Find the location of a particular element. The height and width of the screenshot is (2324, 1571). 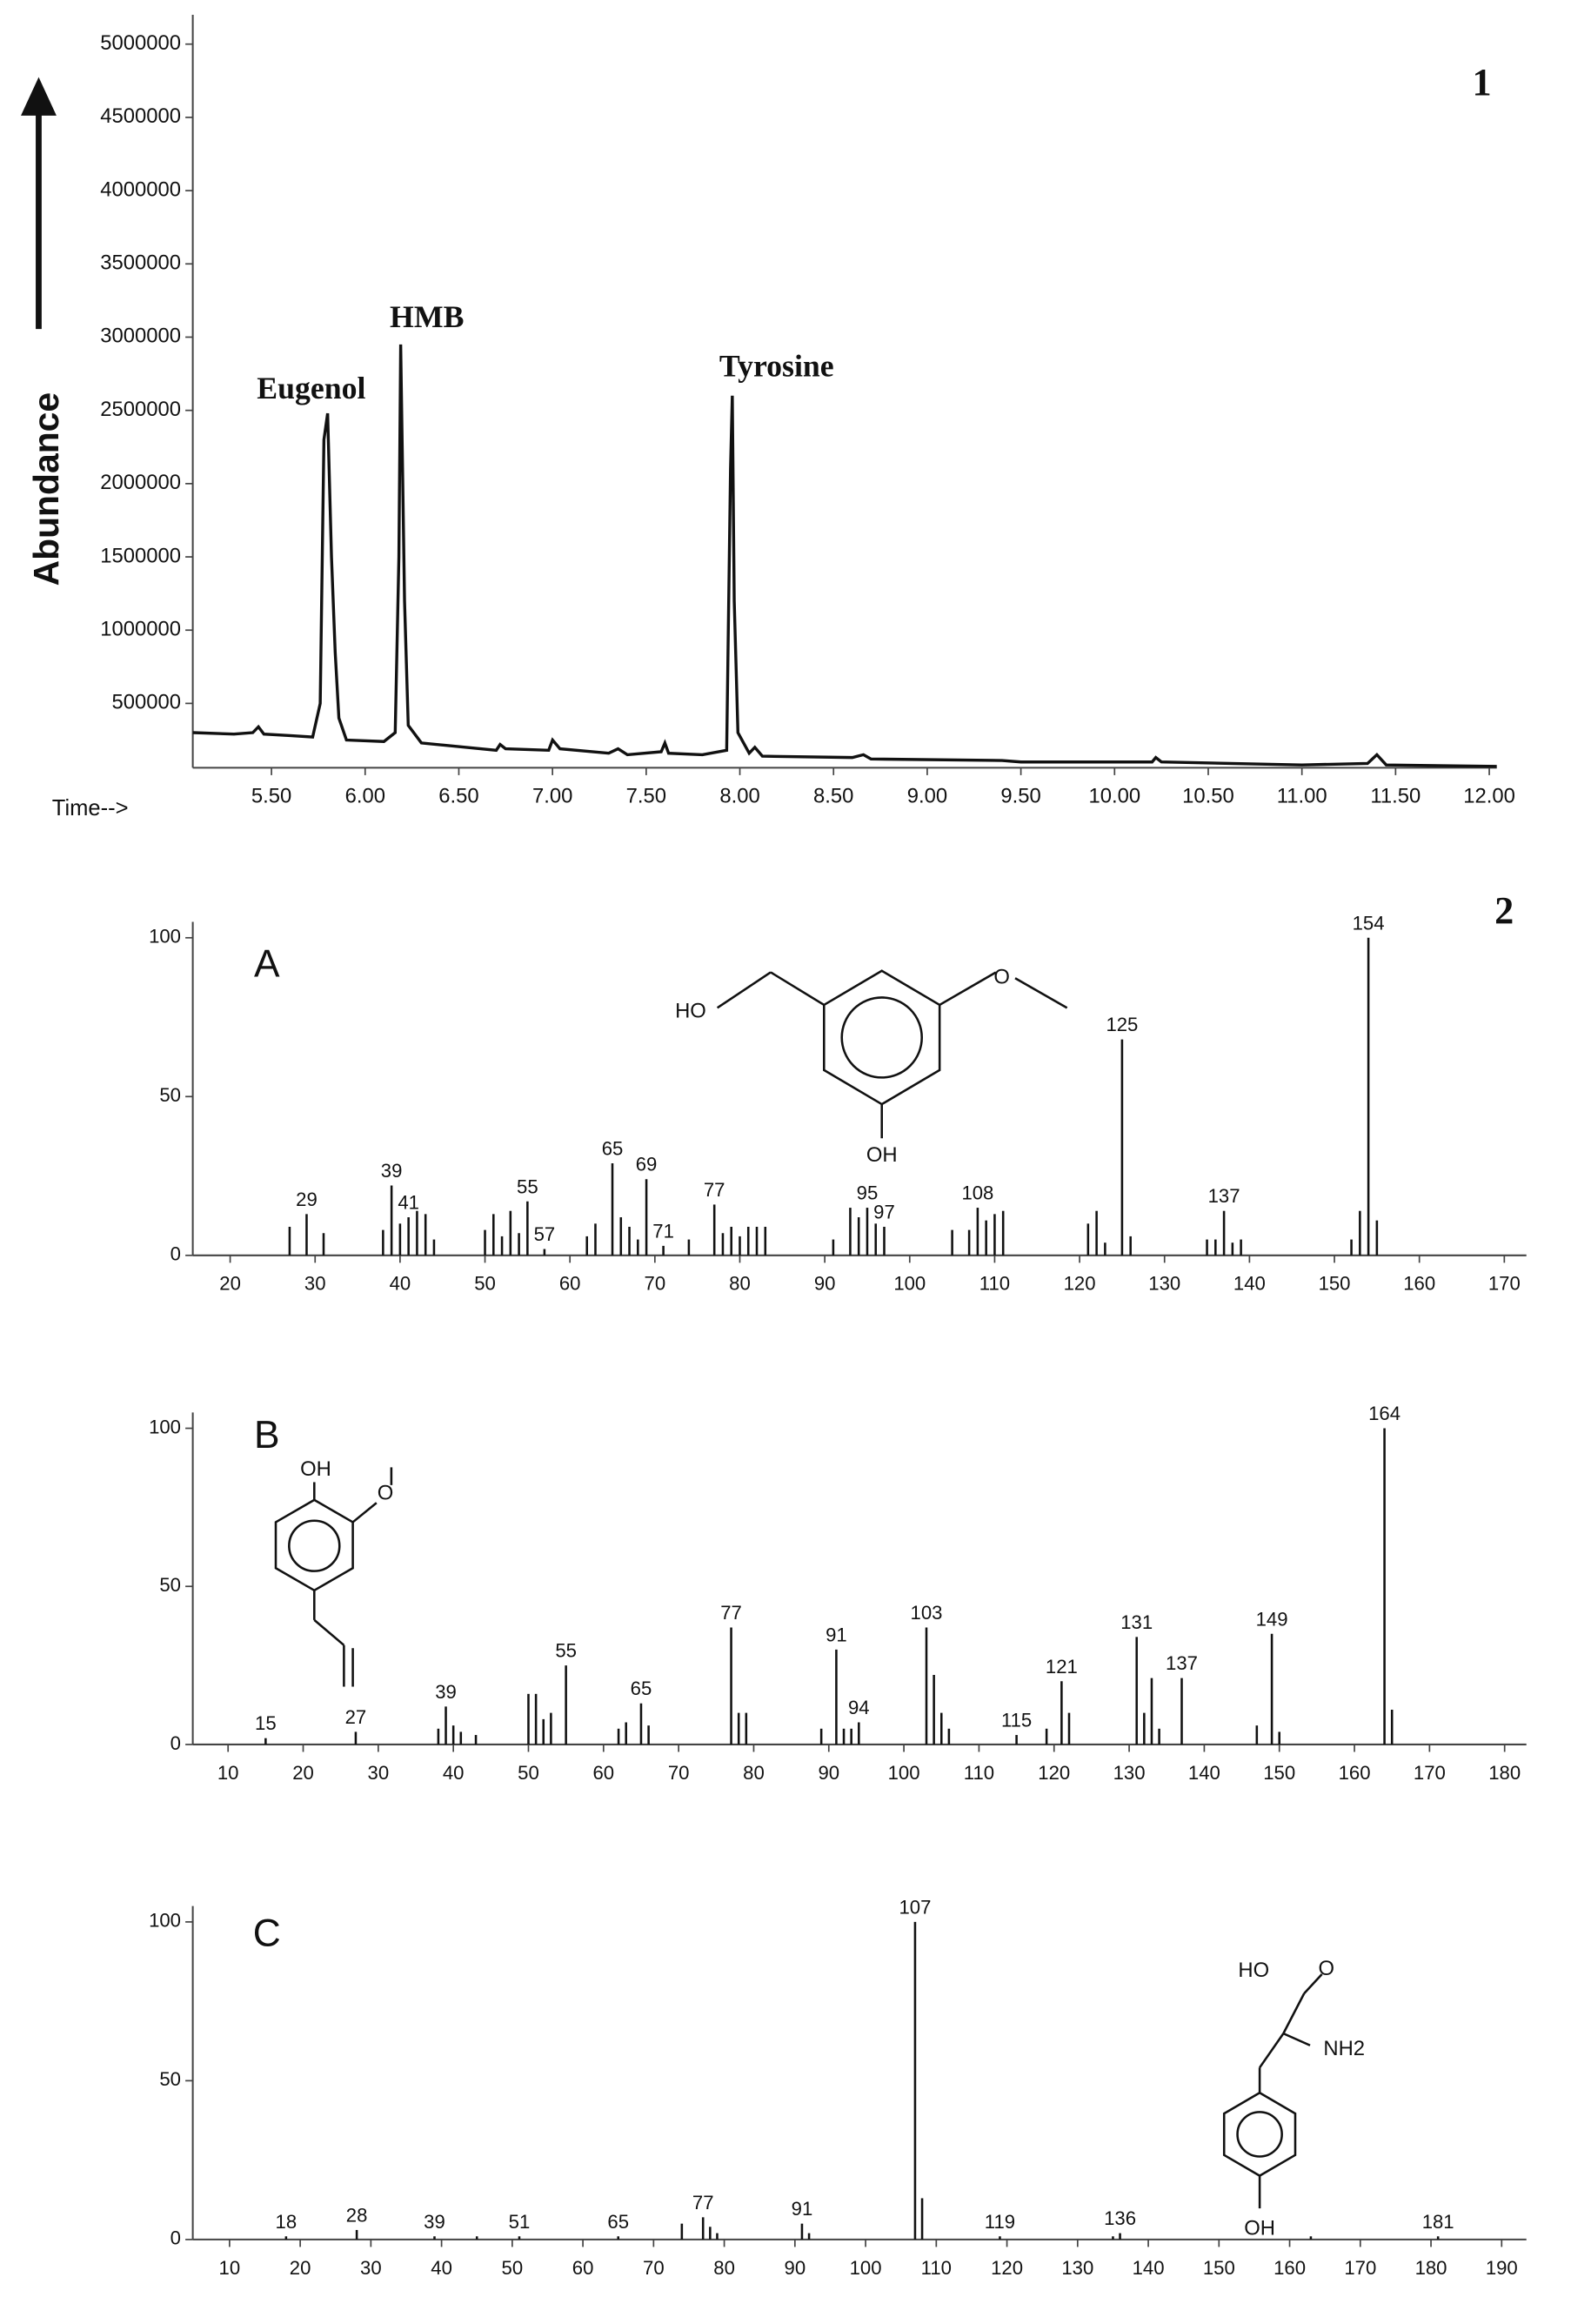

y-tick-label: 3000000 is located at coordinates (140, 336).